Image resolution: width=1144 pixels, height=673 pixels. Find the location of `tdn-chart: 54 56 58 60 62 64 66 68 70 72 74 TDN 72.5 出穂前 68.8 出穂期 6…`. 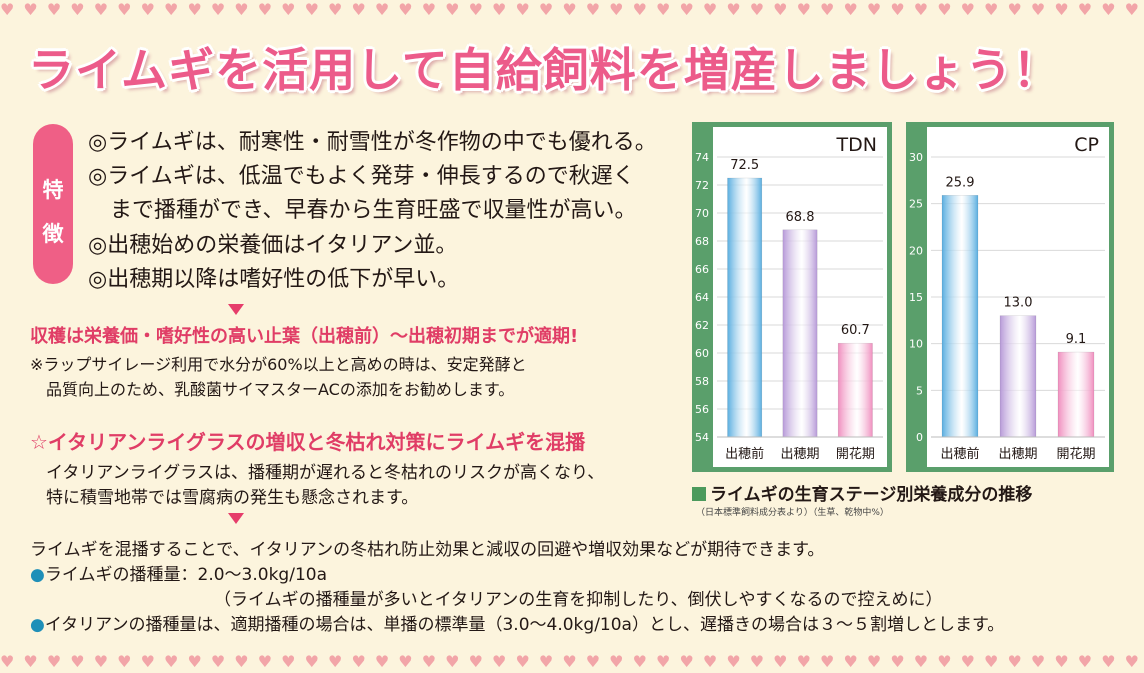

tdn-chart: 54 56 58 60 62 64 66 68 70 72 74 TDN 72.5 出穂前 68.8 出穂期 6… is located at coordinates (789, 298).